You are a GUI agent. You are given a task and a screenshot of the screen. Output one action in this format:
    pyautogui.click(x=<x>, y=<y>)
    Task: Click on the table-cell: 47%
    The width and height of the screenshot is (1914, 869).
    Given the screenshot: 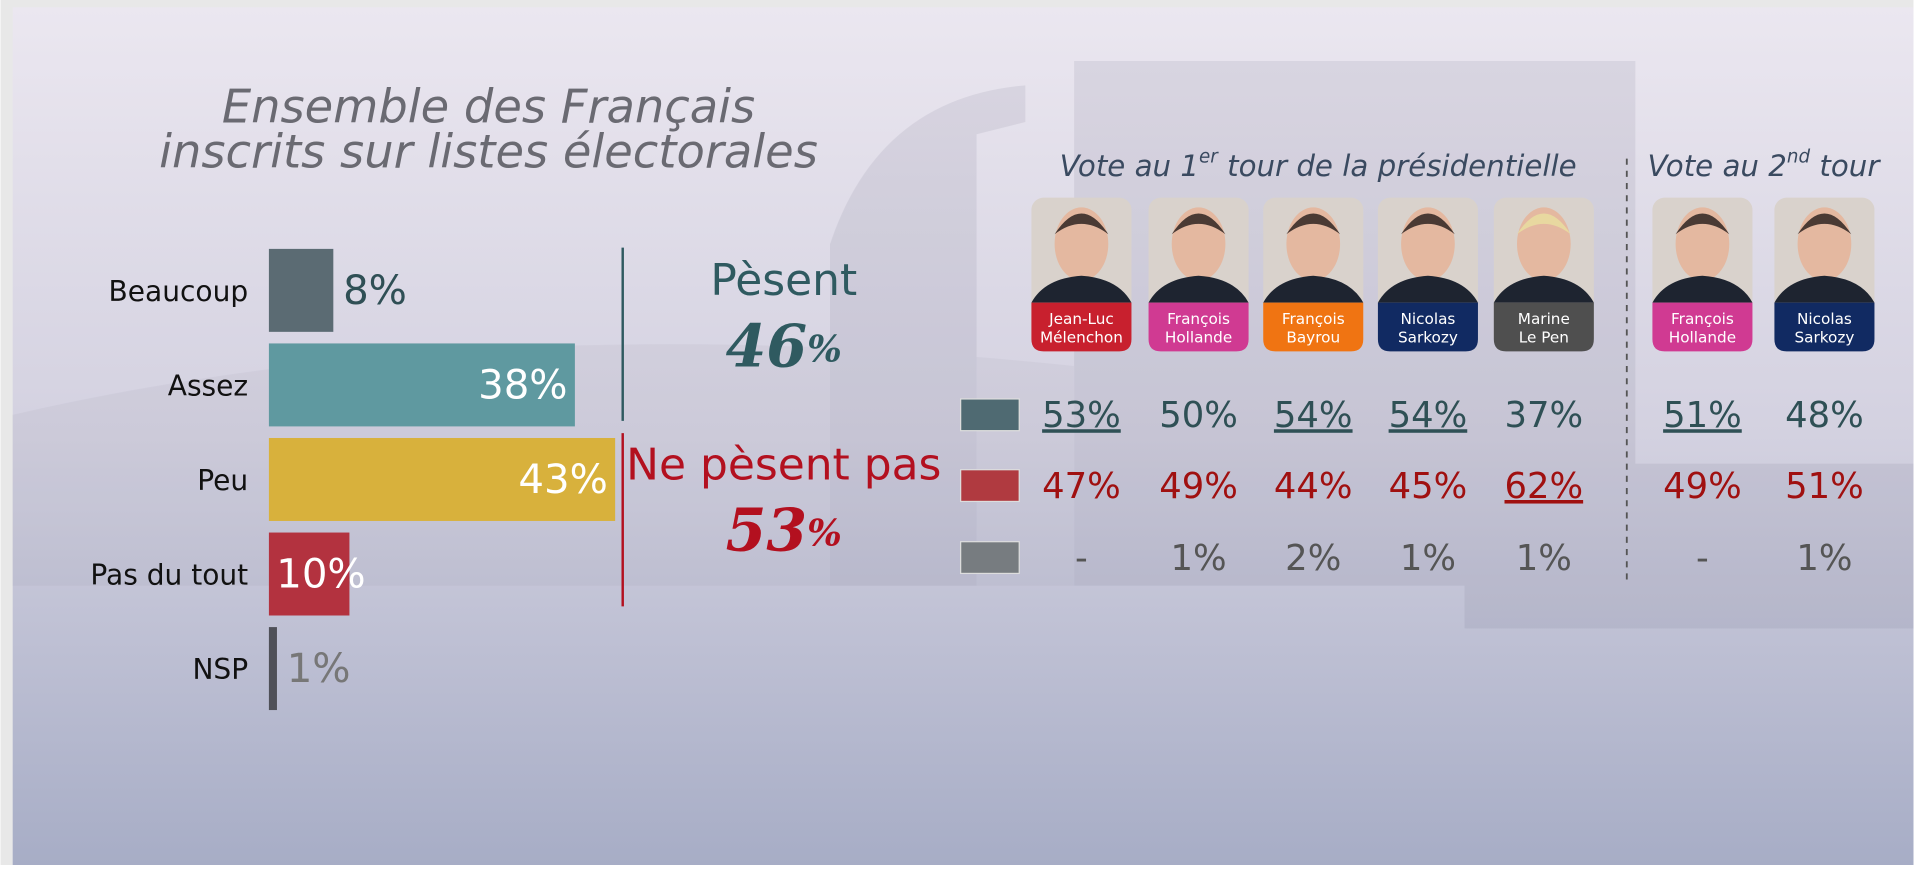 What is the action you would take?
    pyautogui.click(x=1081, y=486)
    